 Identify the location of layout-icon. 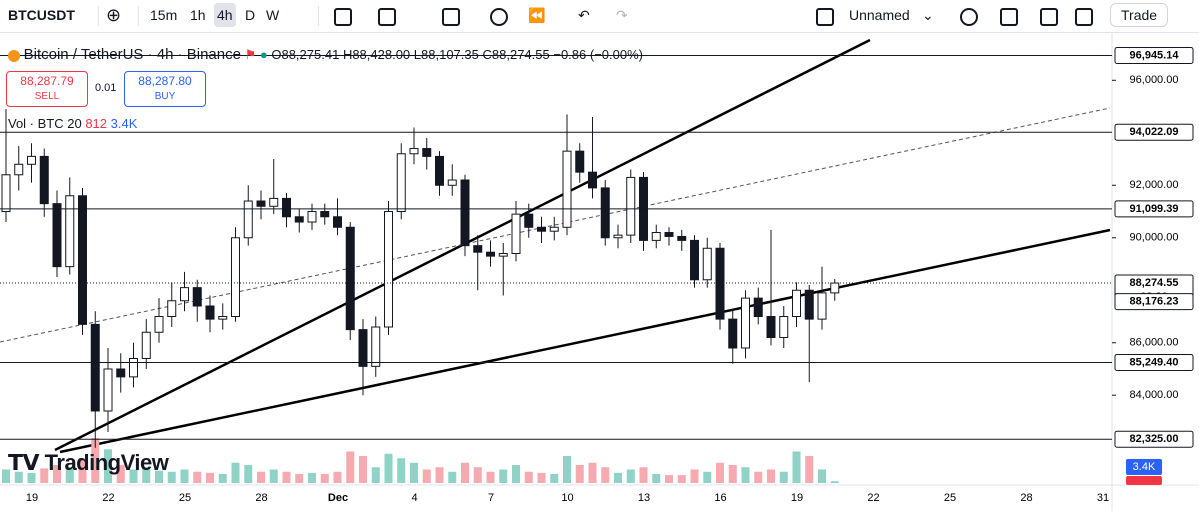
(825, 17).